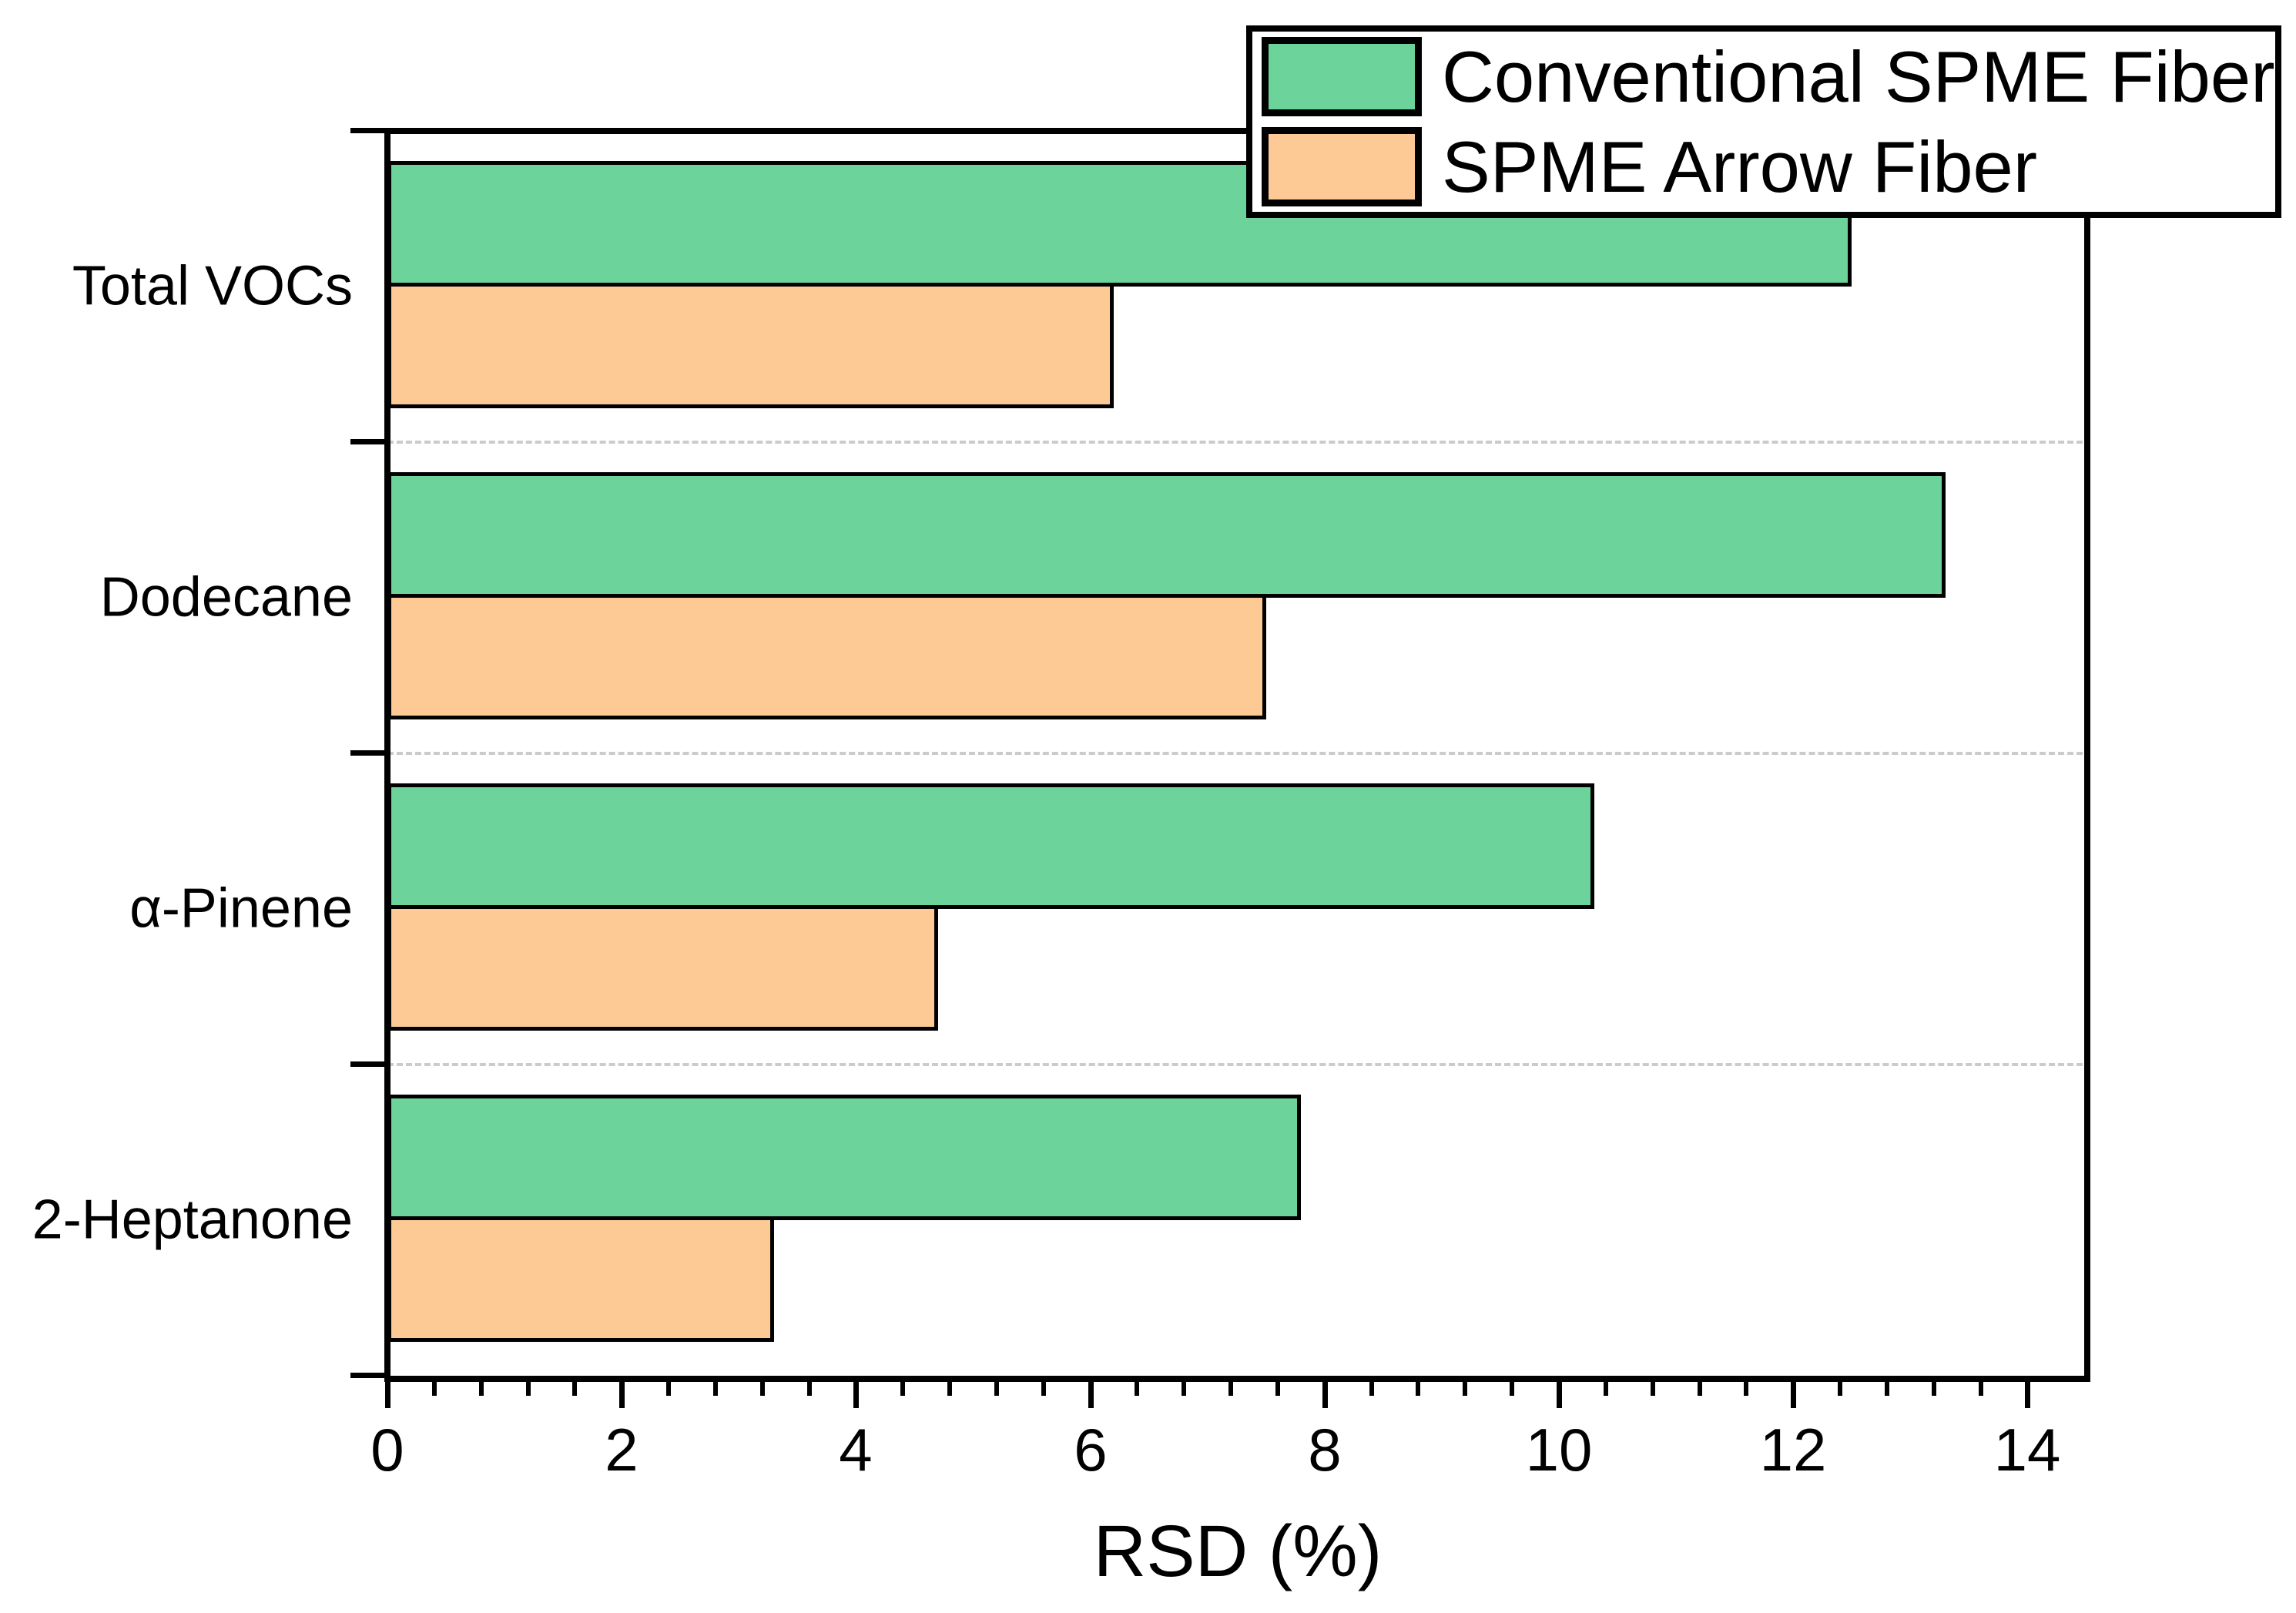  What do you see at coordinates (241, 908) in the screenshot?
I see `category-label: α-Pinene` at bounding box center [241, 908].